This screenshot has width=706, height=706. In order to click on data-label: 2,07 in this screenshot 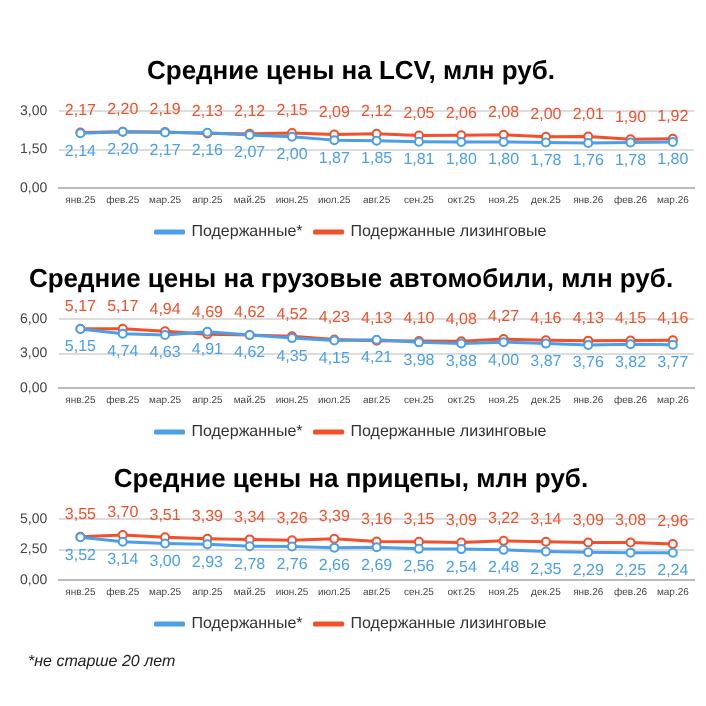, I will do `click(250, 152)`.